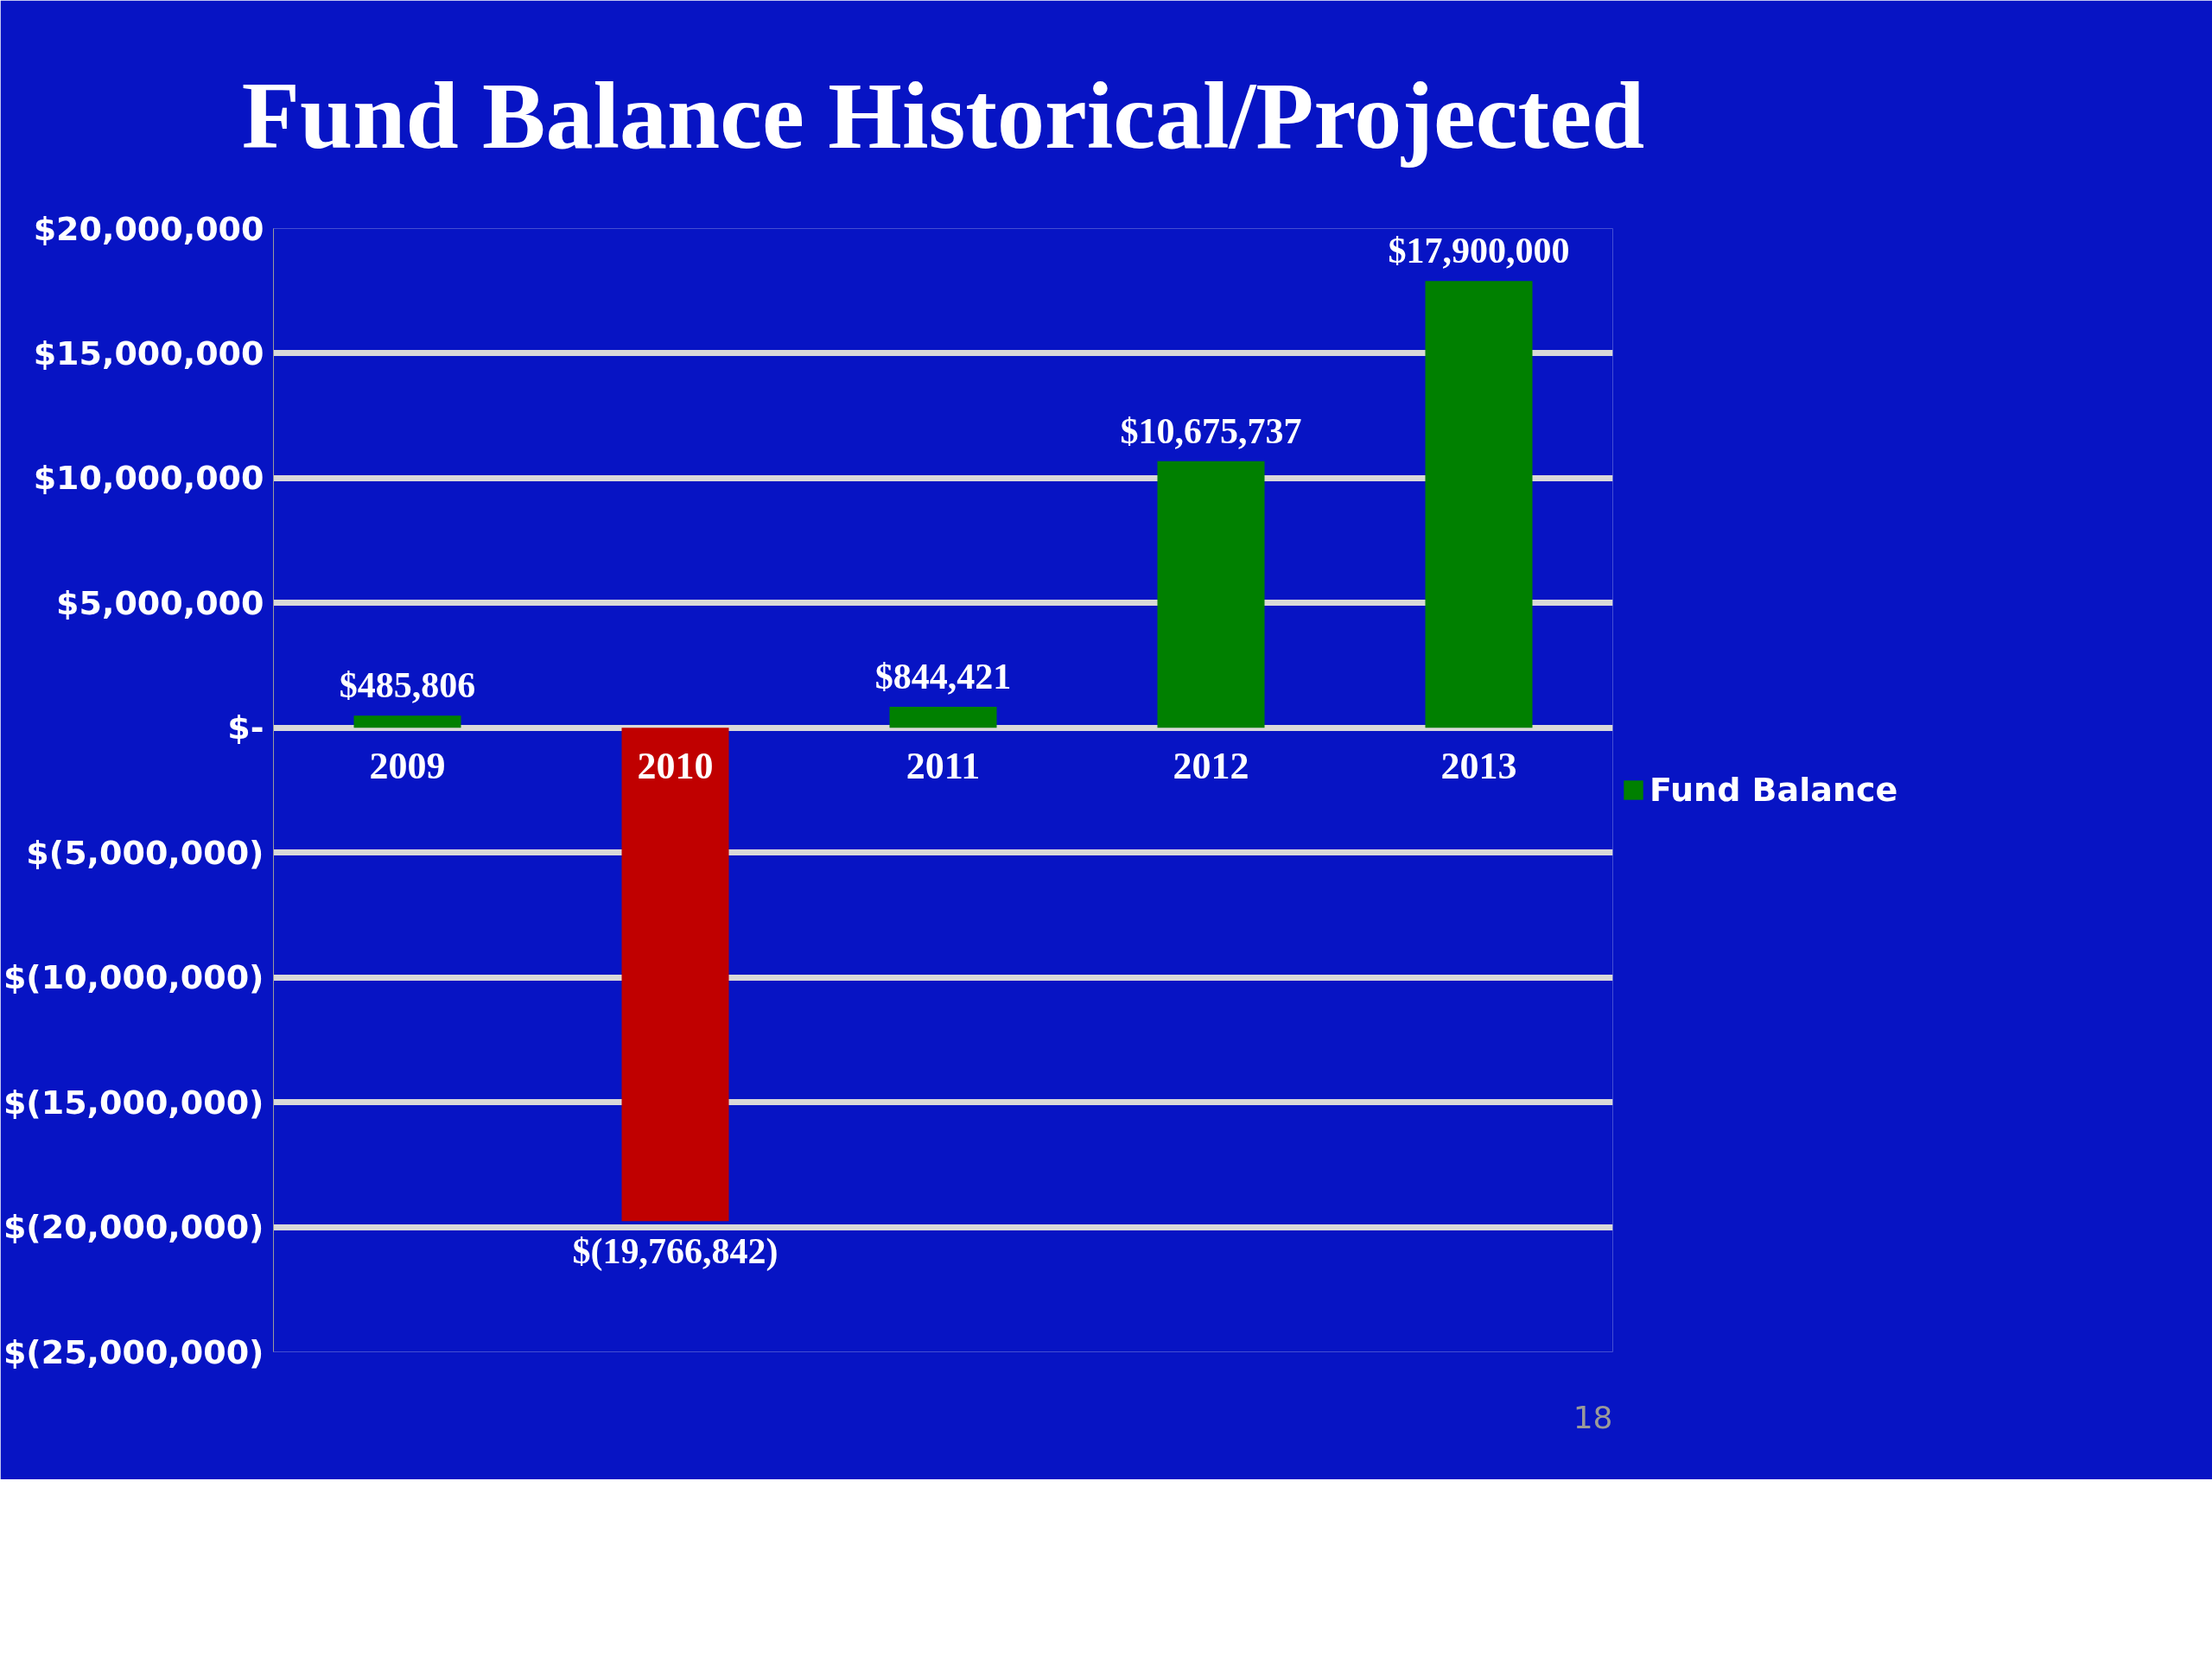  What do you see at coordinates (1479, 251) in the screenshot?
I see `data-label: $17,900,000` at bounding box center [1479, 251].